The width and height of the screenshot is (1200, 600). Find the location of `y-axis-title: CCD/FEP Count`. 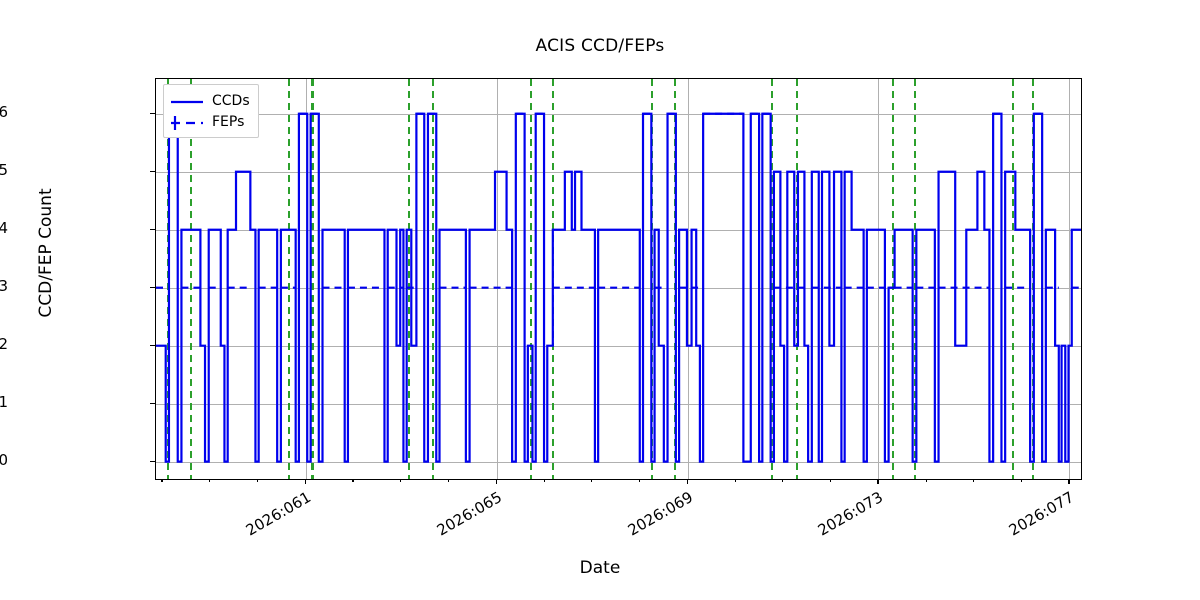

y-axis-title: CCD/FEP Count is located at coordinates (46, 253).